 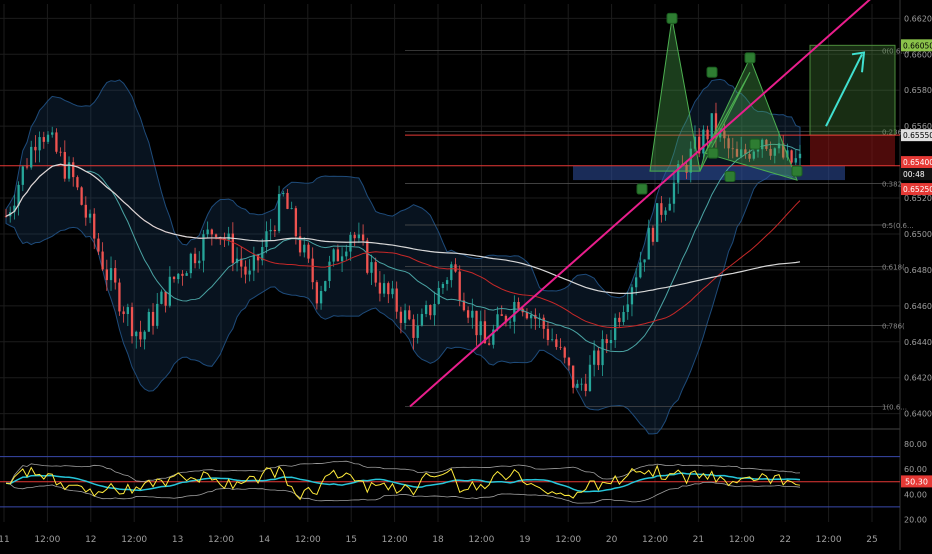 I want to click on rsi-ma-line, so click(x=403, y=482).